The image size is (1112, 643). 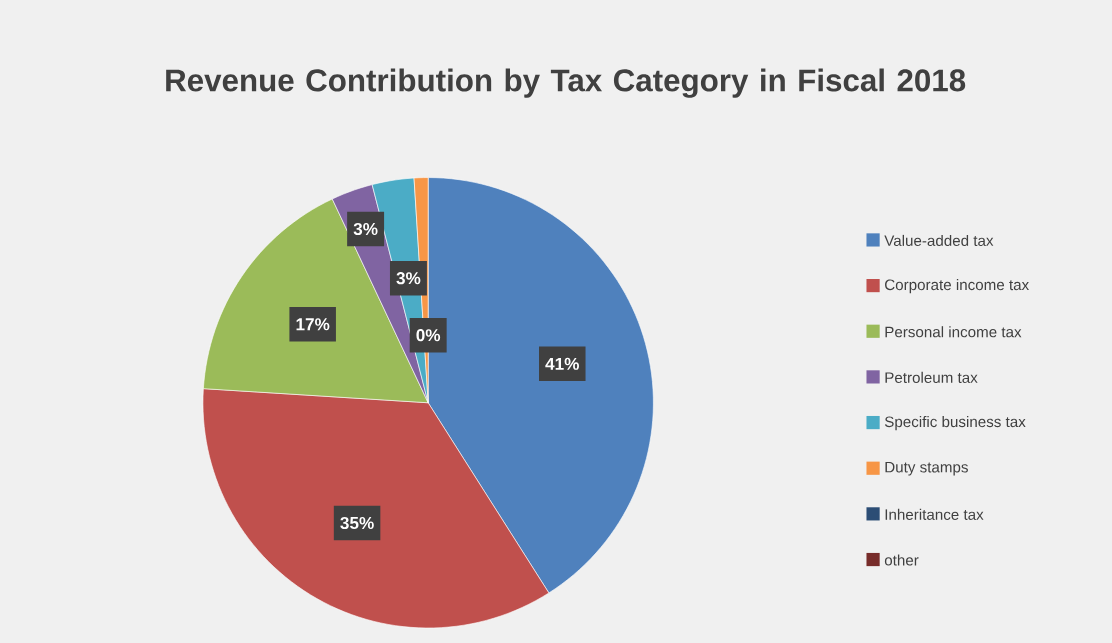 I want to click on data-label: 35%, so click(x=357, y=522).